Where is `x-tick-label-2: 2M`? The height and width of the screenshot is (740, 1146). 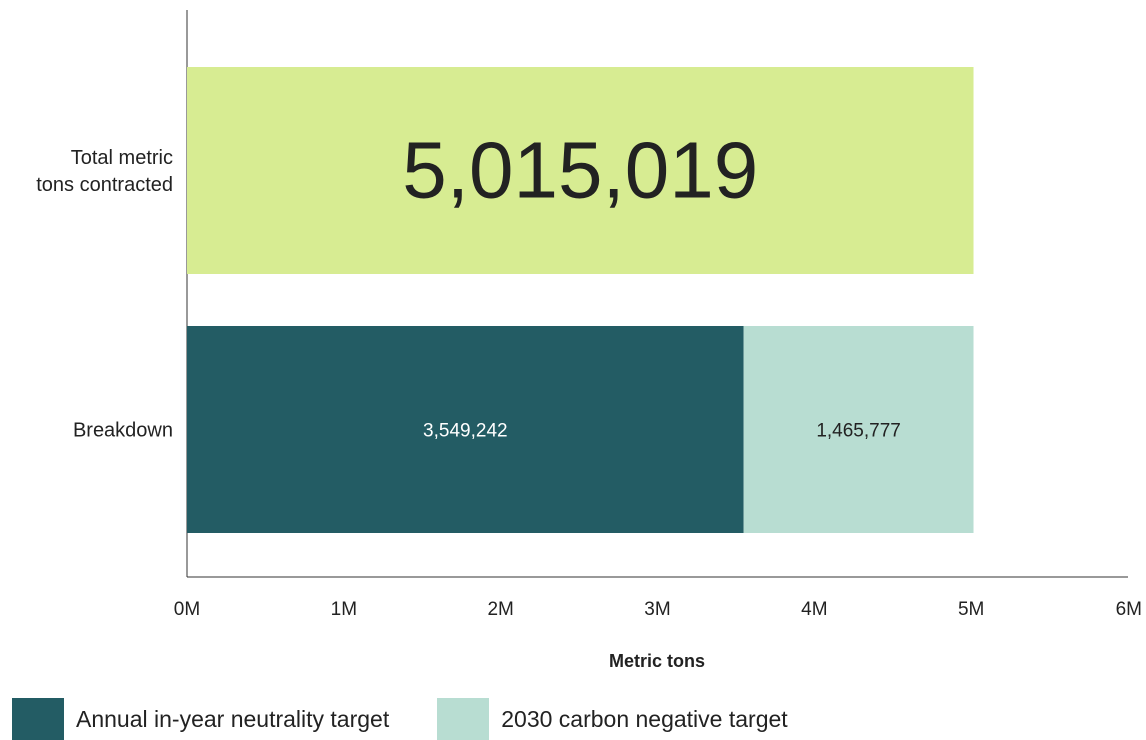
x-tick-label-2: 2M is located at coordinates (500, 609).